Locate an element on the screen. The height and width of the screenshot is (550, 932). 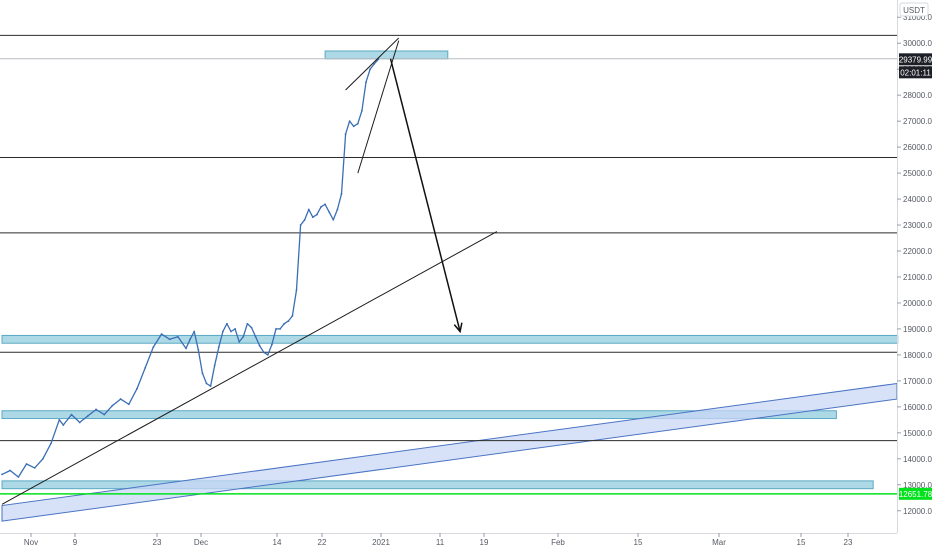
y-tick-label: 12000.00 is located at coordinates (917, 511).